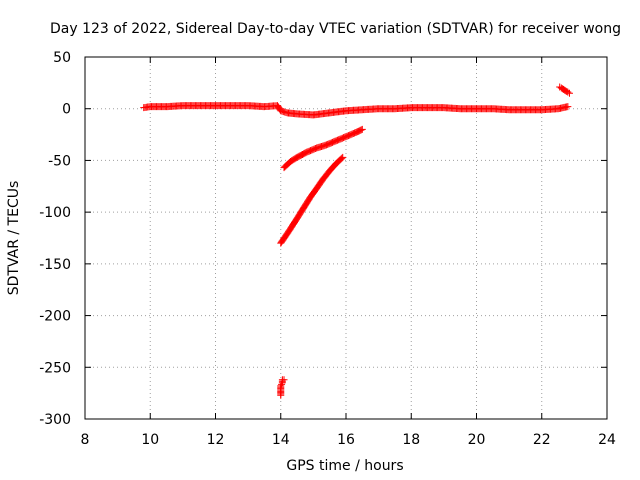 Image resolution: width=640 pixels, height=480 pixels. Describe the element at coordinates (216, 440) in the screenshot. I see `x-tick-label: 12` at that location.